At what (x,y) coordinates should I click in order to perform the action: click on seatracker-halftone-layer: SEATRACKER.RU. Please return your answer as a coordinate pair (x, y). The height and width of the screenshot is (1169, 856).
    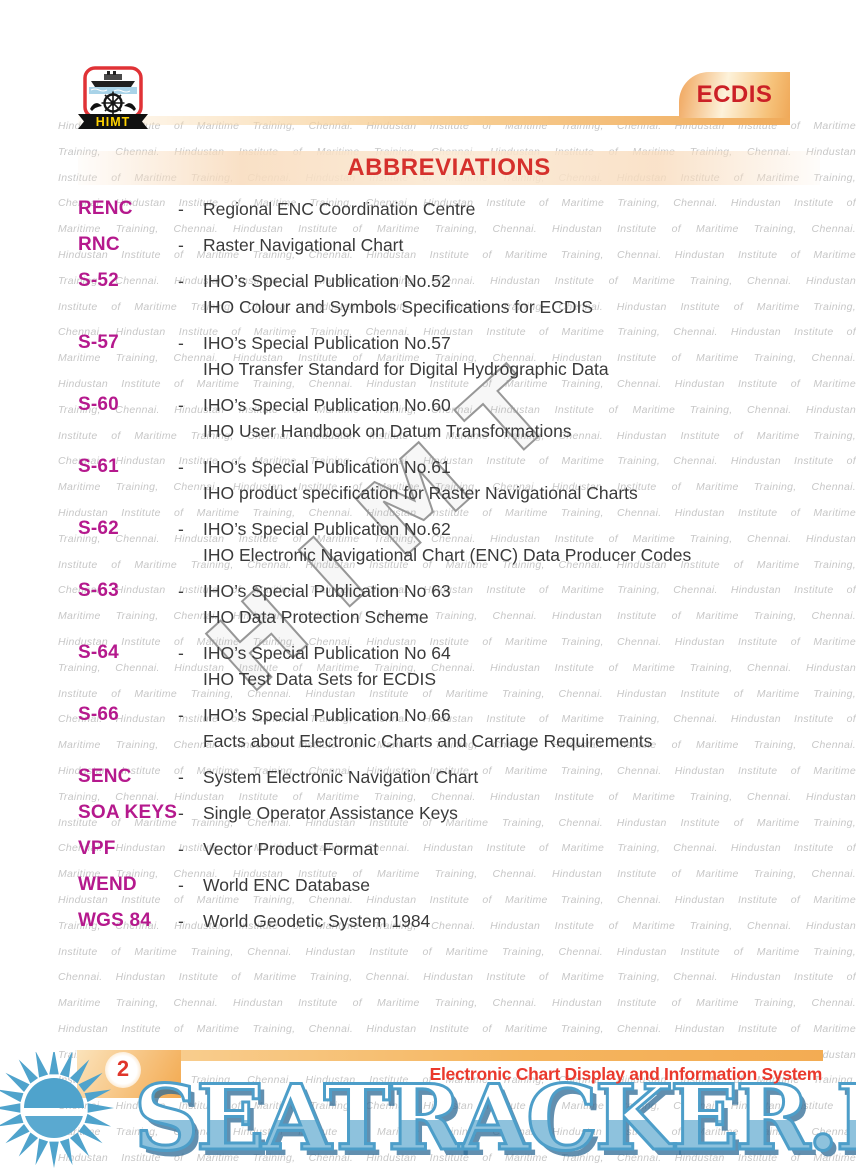
    Looking at the image, I should click on (495, 1117).